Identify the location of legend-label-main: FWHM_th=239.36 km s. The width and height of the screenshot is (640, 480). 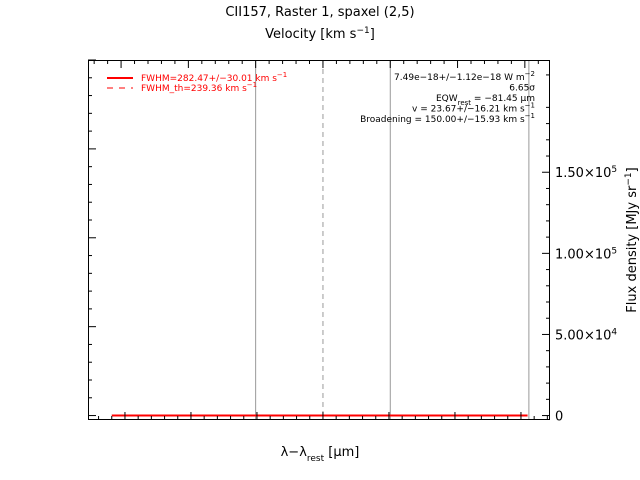
(194, 89).